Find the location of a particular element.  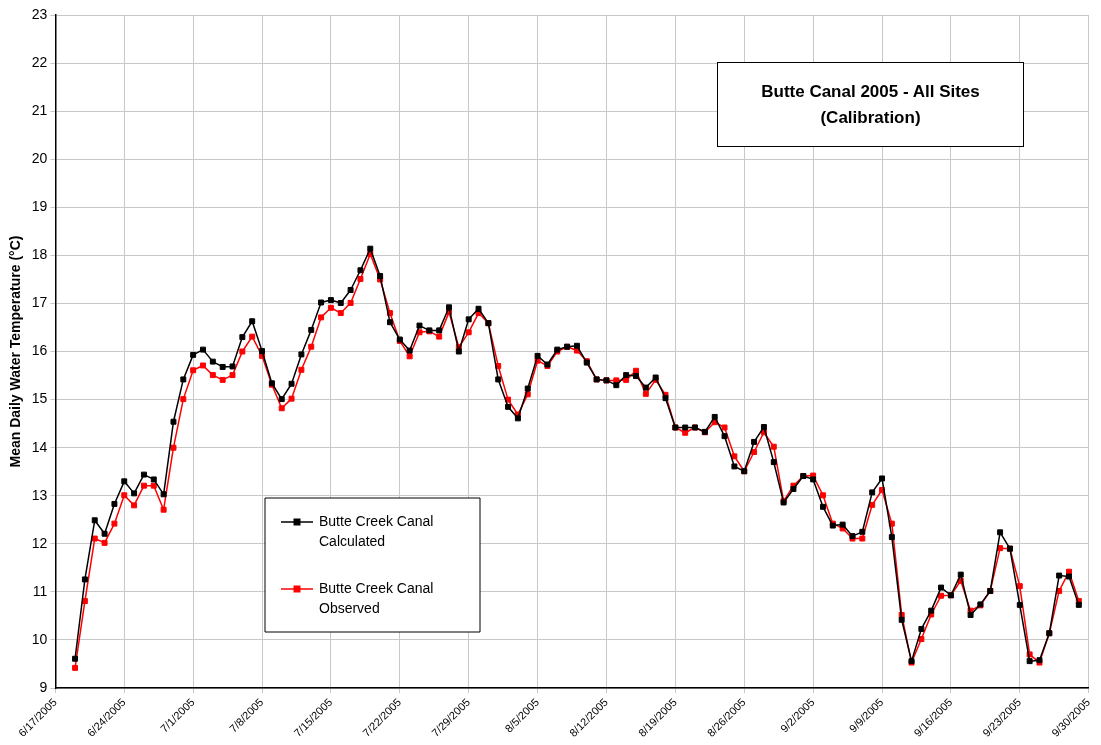

y-tick-label: 14 is located at coordinates (39, 446).